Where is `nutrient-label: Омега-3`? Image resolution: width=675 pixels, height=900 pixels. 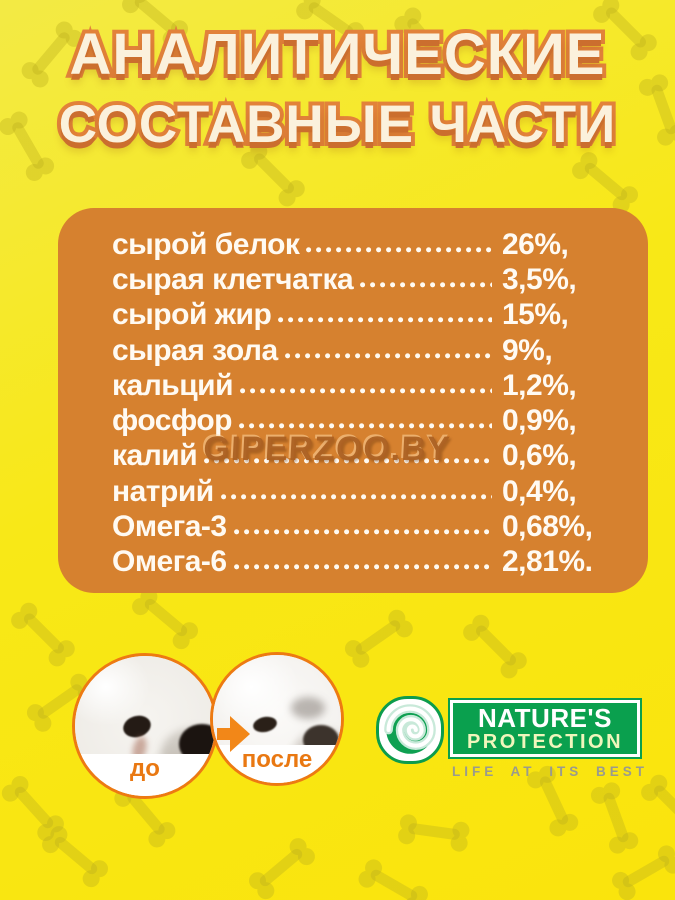
nutrient-label: Омега-3 is located at coordinates (169, 526).